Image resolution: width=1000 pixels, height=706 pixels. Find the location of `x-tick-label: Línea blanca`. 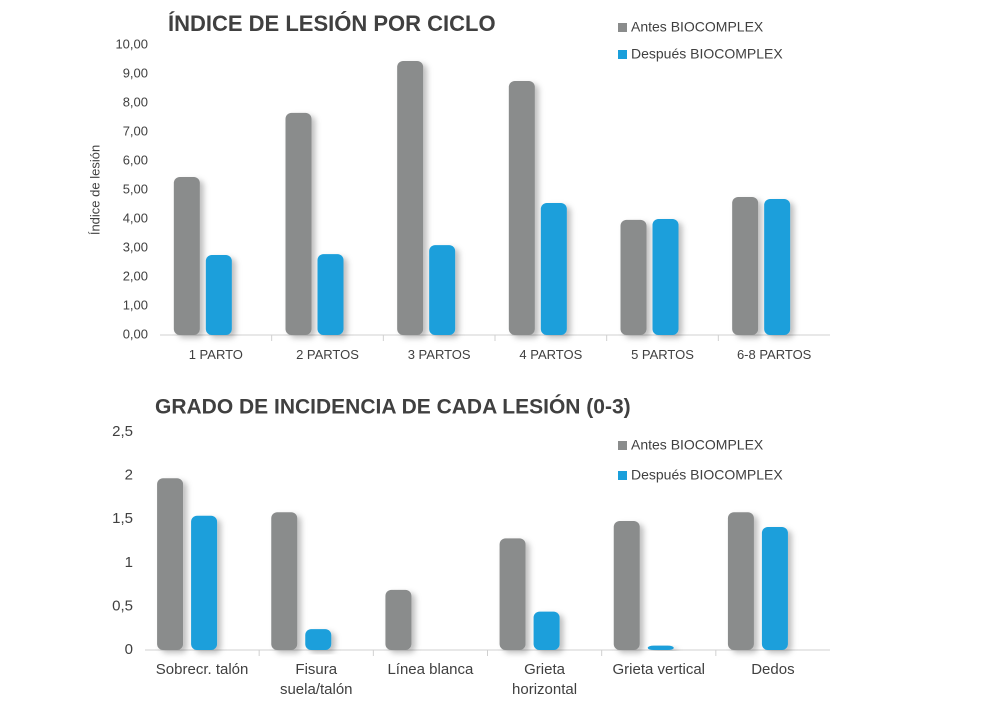

x-tick-label: Línea blanca is located at coordinates (430, 669).